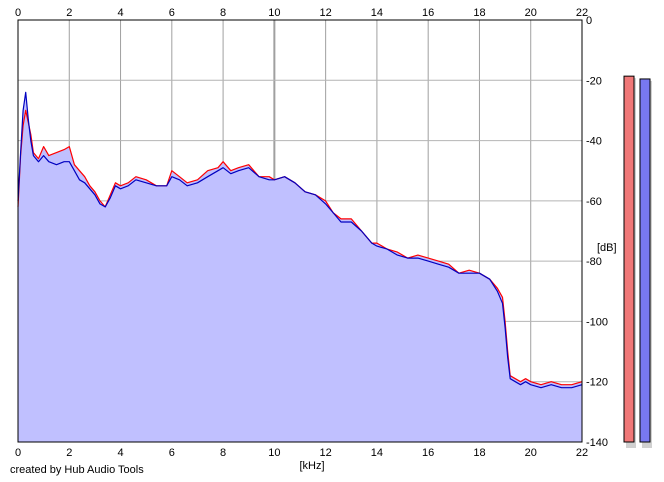 The height and width of the screenshot is (482, 664). Describe the element at coordinates (223, 13) in the screenshot. I see `x-tick-top-8: 8` at that location.